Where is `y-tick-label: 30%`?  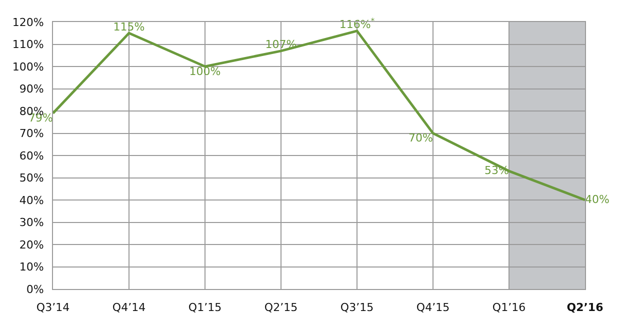
y-tick-label: 30% is located at coordinates (31, 223).